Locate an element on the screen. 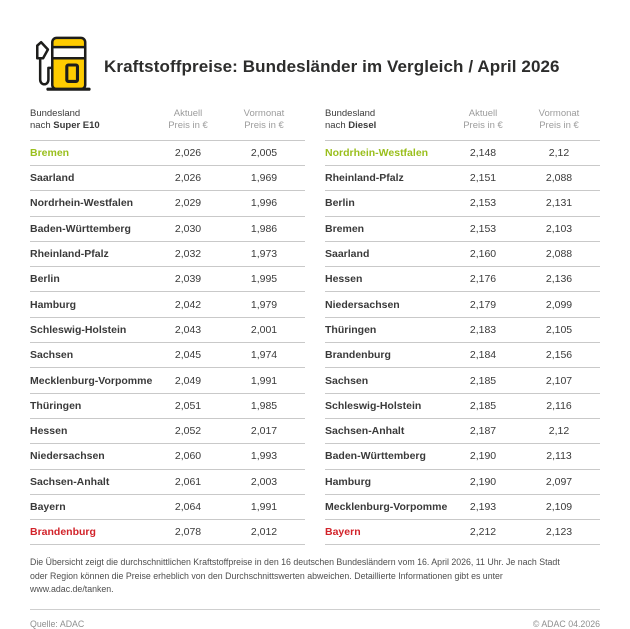 The height and width of the screenshot is (629, 630). aktuell-value: 2,190 is located at coordinates (483, 456).